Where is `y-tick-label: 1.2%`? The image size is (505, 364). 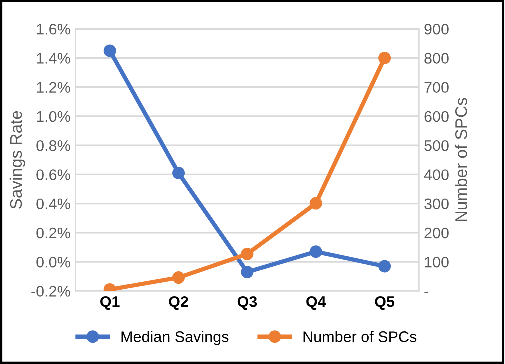
y-tick-label: 1.2% is located at coordinates (53, 87).